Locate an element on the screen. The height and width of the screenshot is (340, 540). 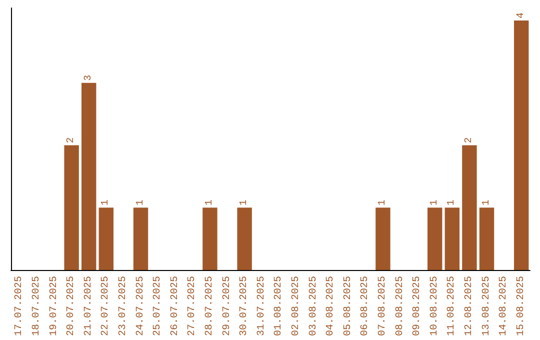
x-tick-label: 07.08.2025 is located at coordinates (382, 306).